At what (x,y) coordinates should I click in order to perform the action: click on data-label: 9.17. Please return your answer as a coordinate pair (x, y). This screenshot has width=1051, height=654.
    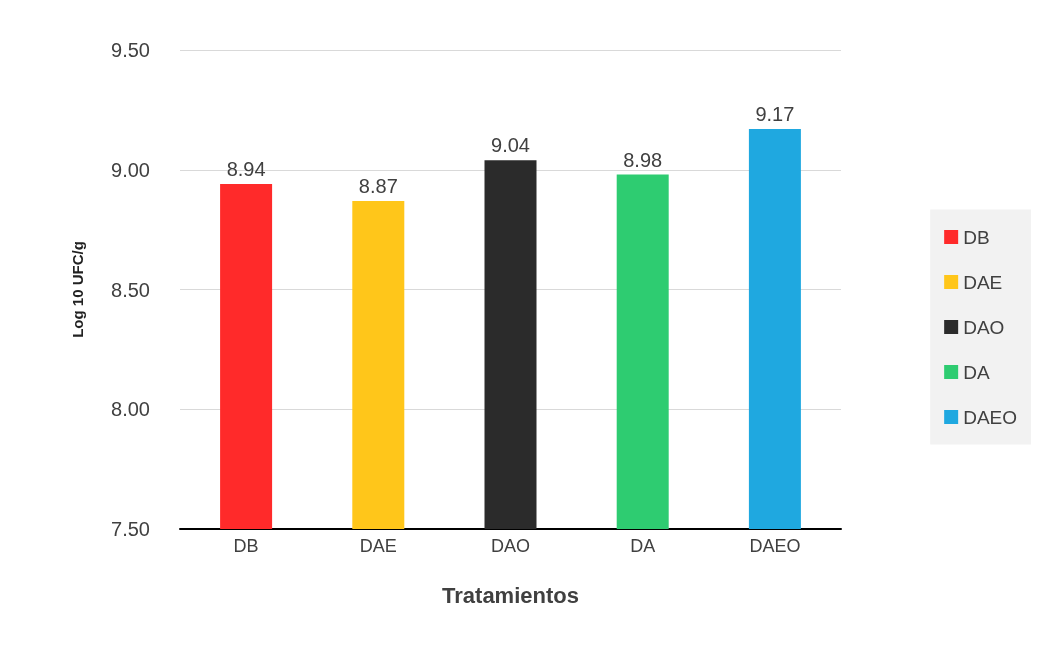
    Looking at the image, I should click on (775, 114).